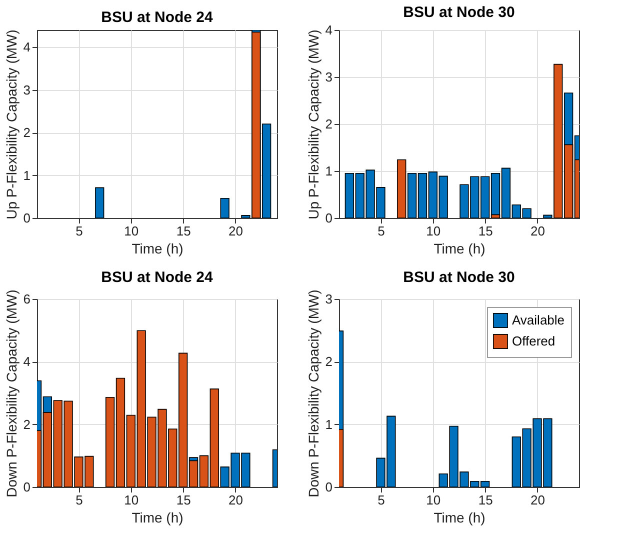 The image size is (642, 555). I want to click on legend-label: Available, so click(538, 320).